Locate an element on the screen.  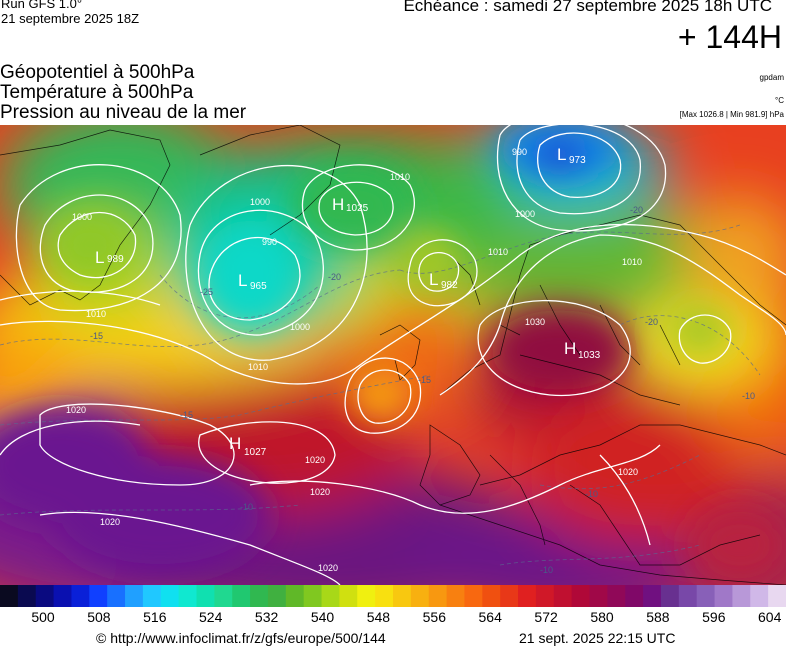
temperature-unit: °C is located at coordinates (779, 100).